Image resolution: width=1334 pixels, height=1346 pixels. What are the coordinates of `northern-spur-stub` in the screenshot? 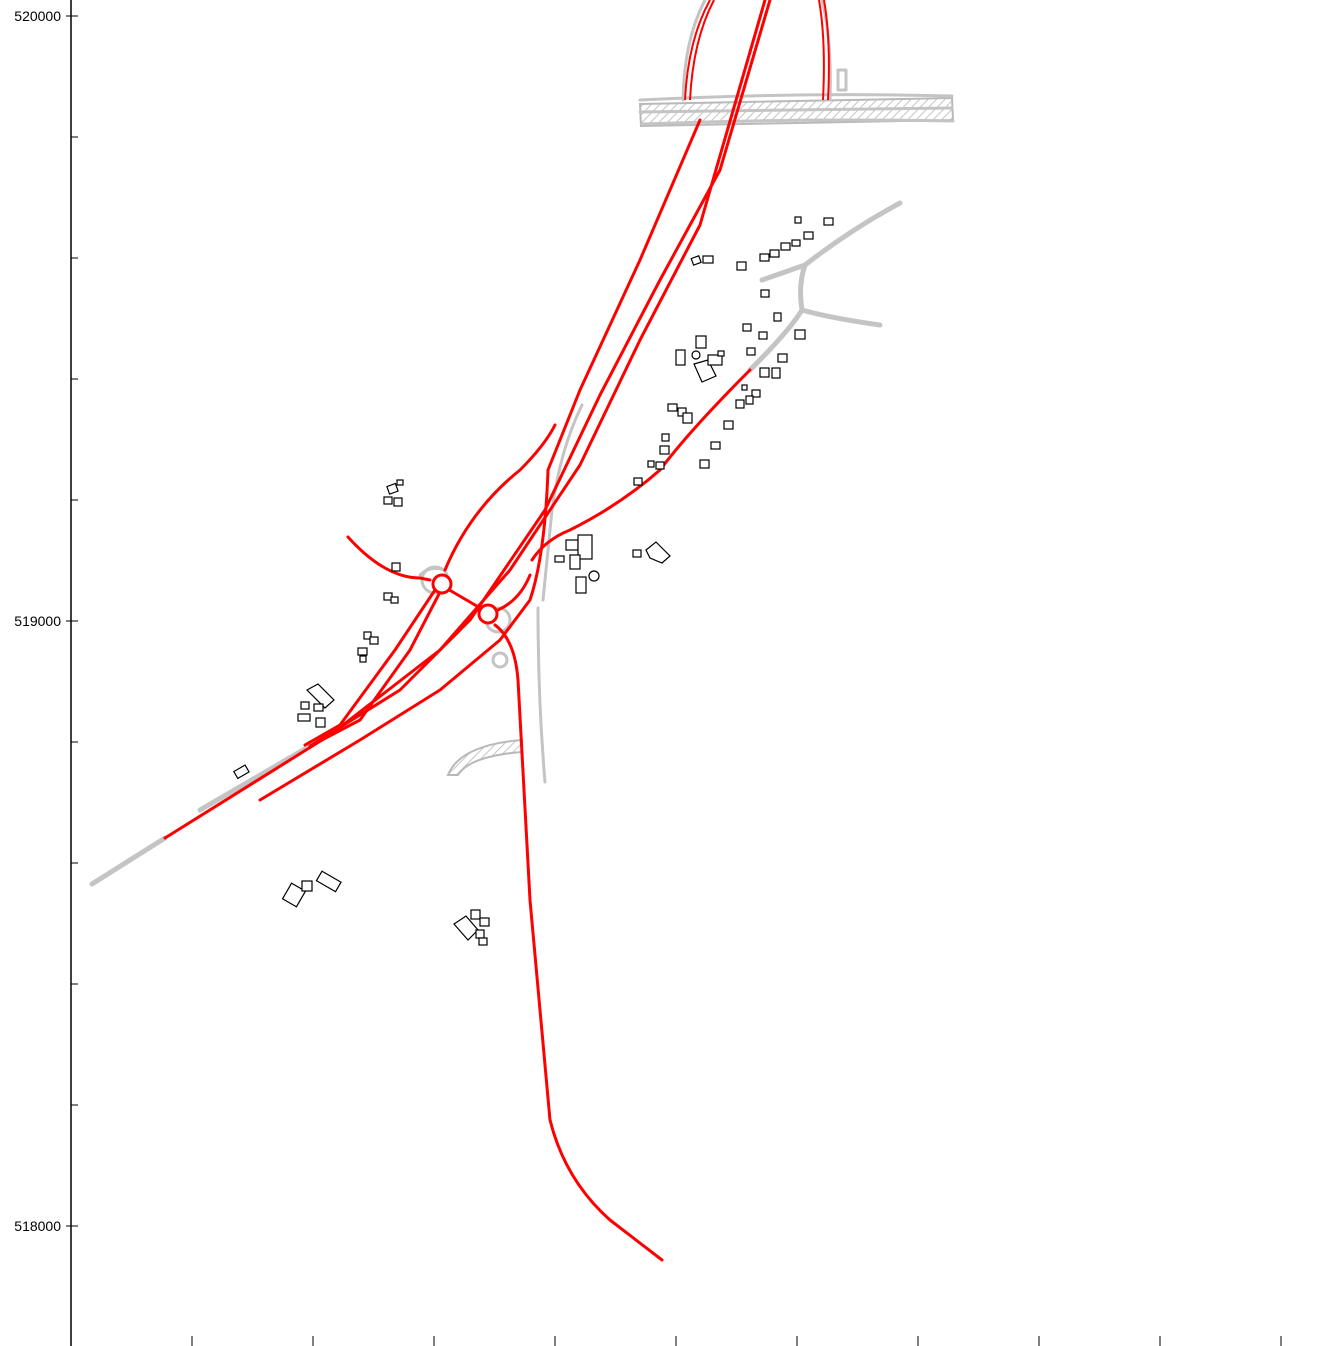 It's located at (842, 80).